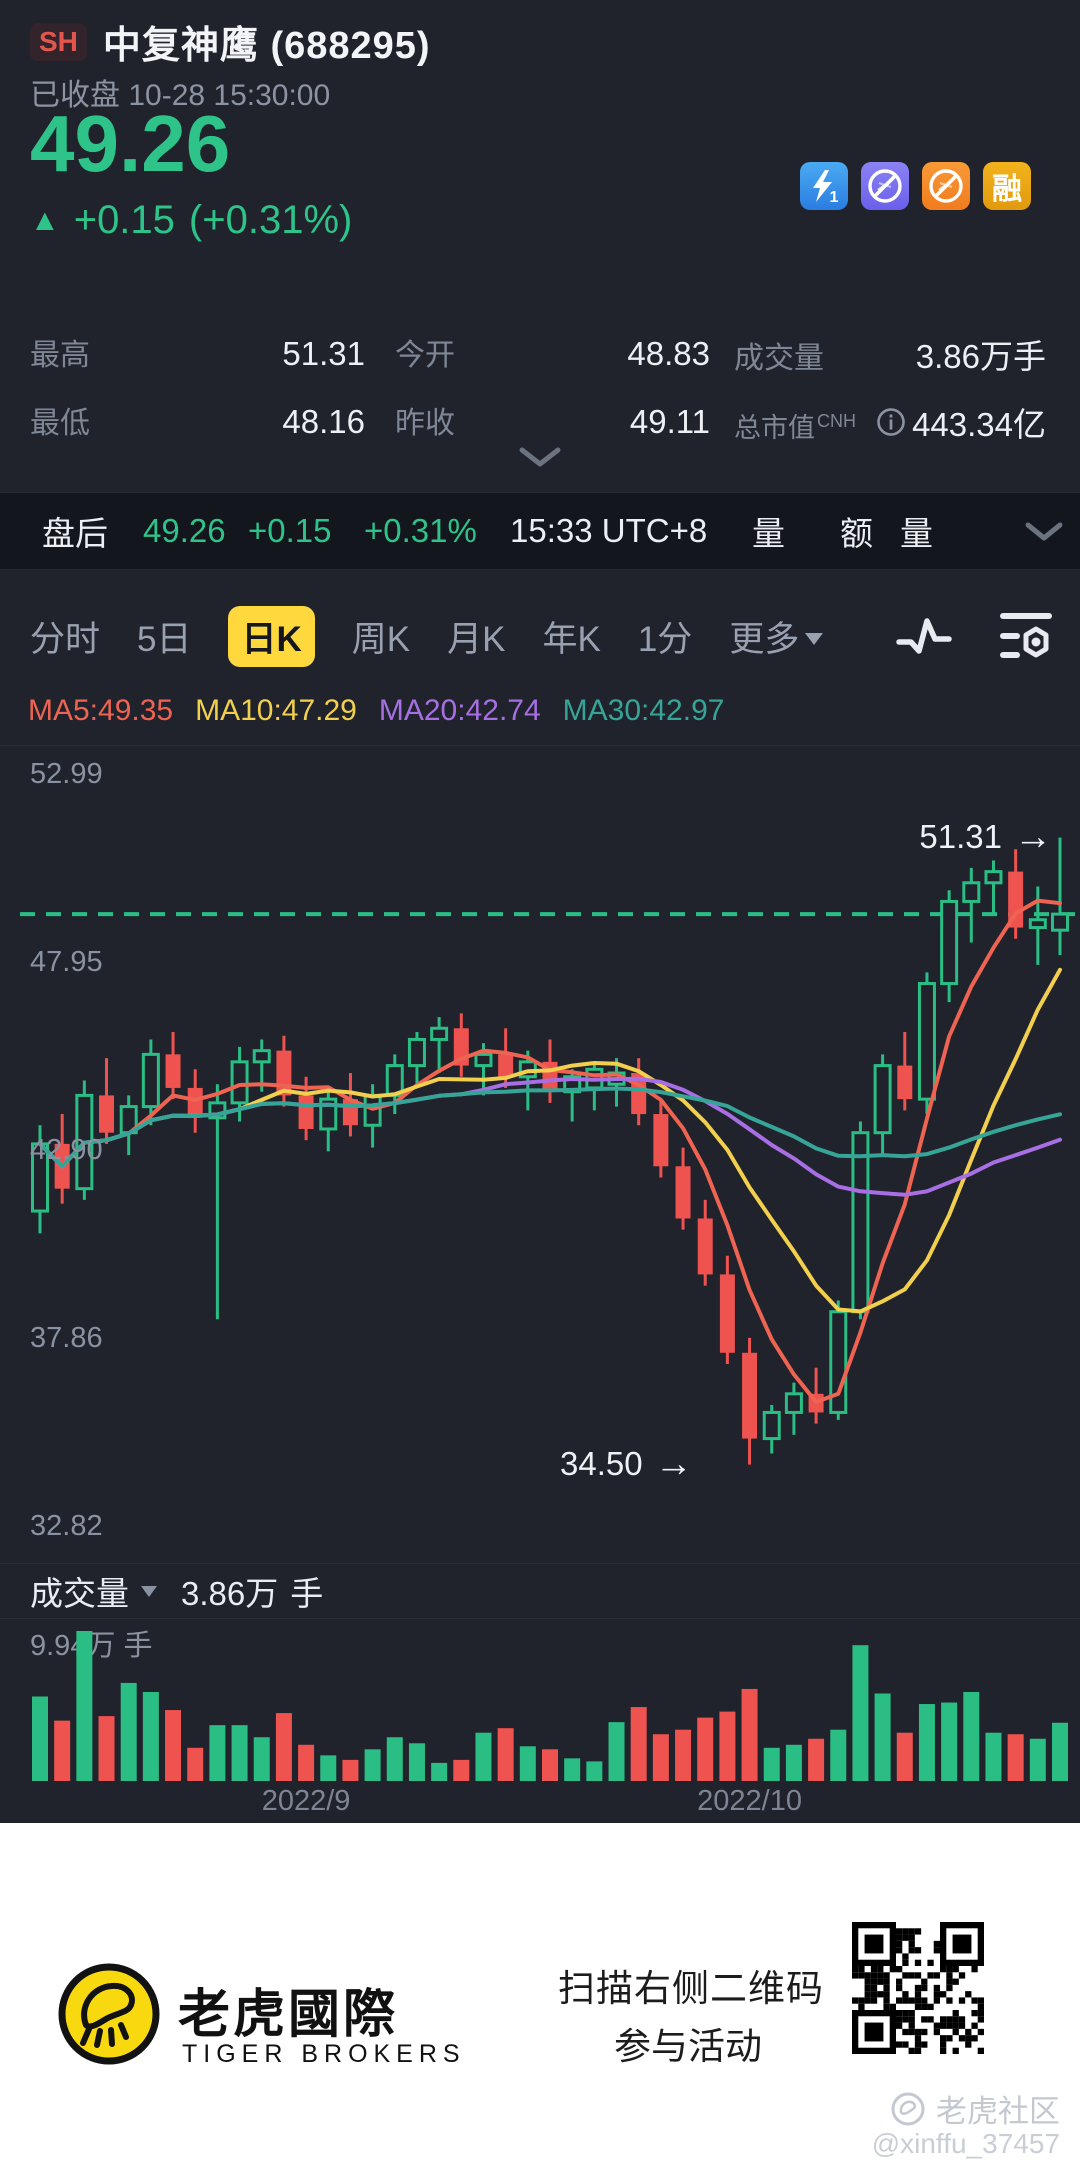 The image size is (1080, 2169). Describe the element at coordinates (230, 1593) in the screenshot. I see `volume-value: 3.86万` at that location.